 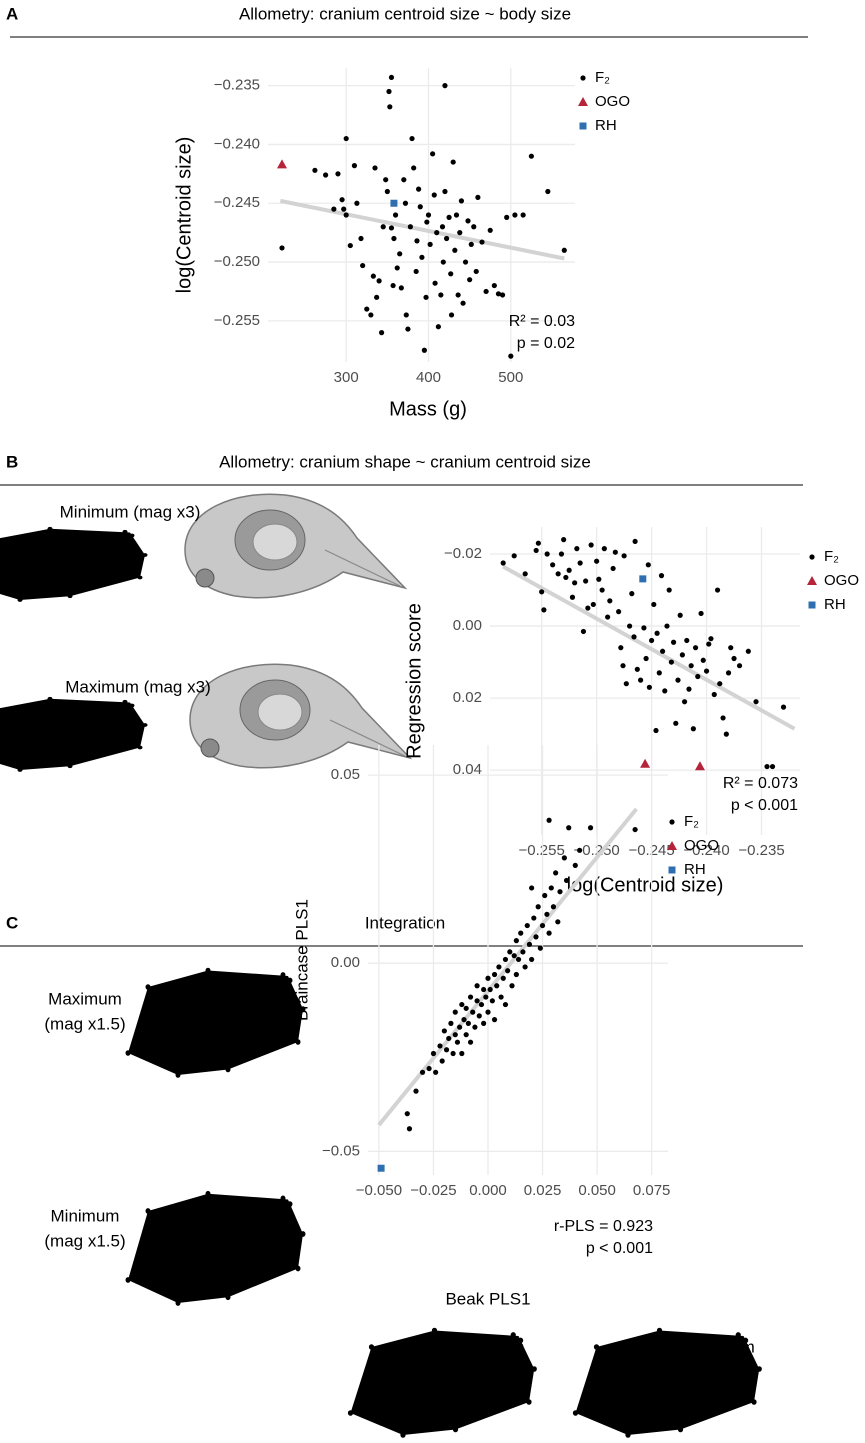 I want to click on x-tick-label: 400, so click(x=428, y=377).